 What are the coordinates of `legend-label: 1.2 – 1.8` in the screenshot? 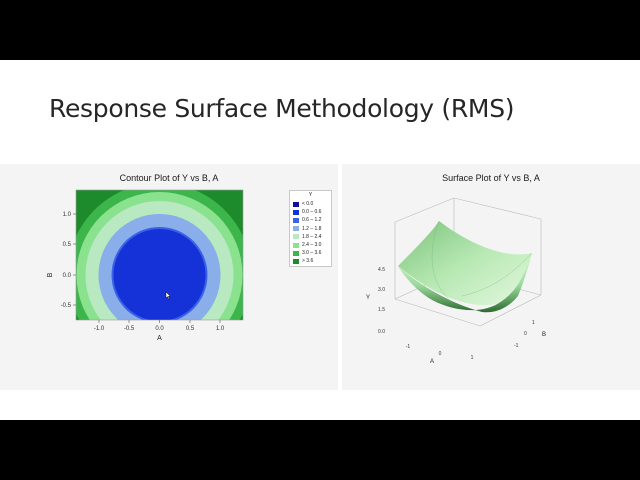 It's located at (312, 228).